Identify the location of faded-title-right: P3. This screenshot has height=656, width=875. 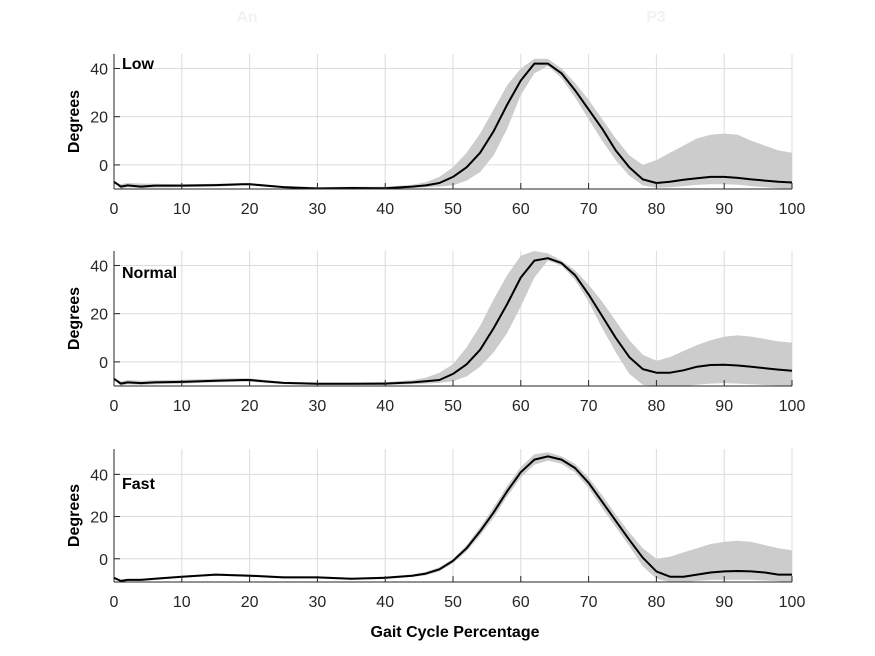
(656, 17).